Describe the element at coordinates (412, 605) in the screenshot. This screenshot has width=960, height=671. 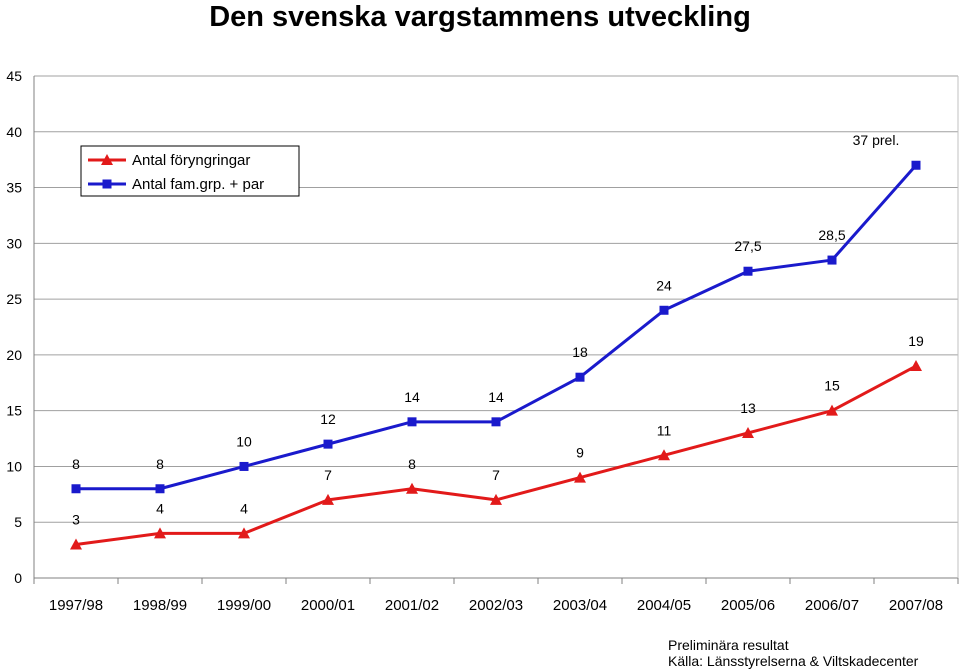
I see `x-tick-label: 2001/02` at that location.